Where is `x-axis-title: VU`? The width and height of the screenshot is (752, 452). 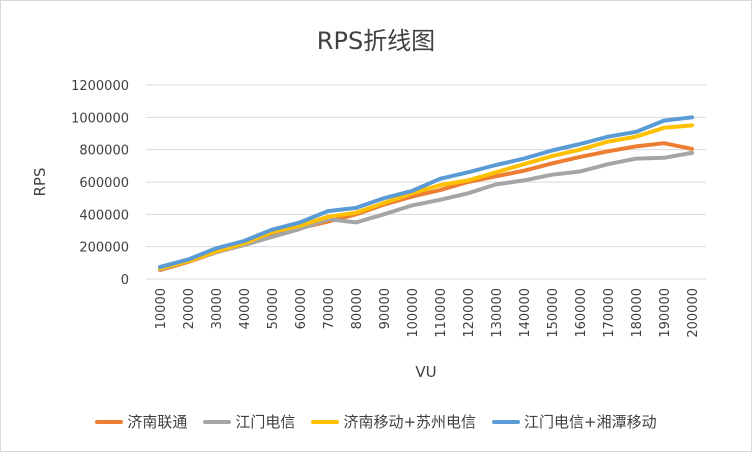 x-axis-title: VU is located at coordinates (425, 372).